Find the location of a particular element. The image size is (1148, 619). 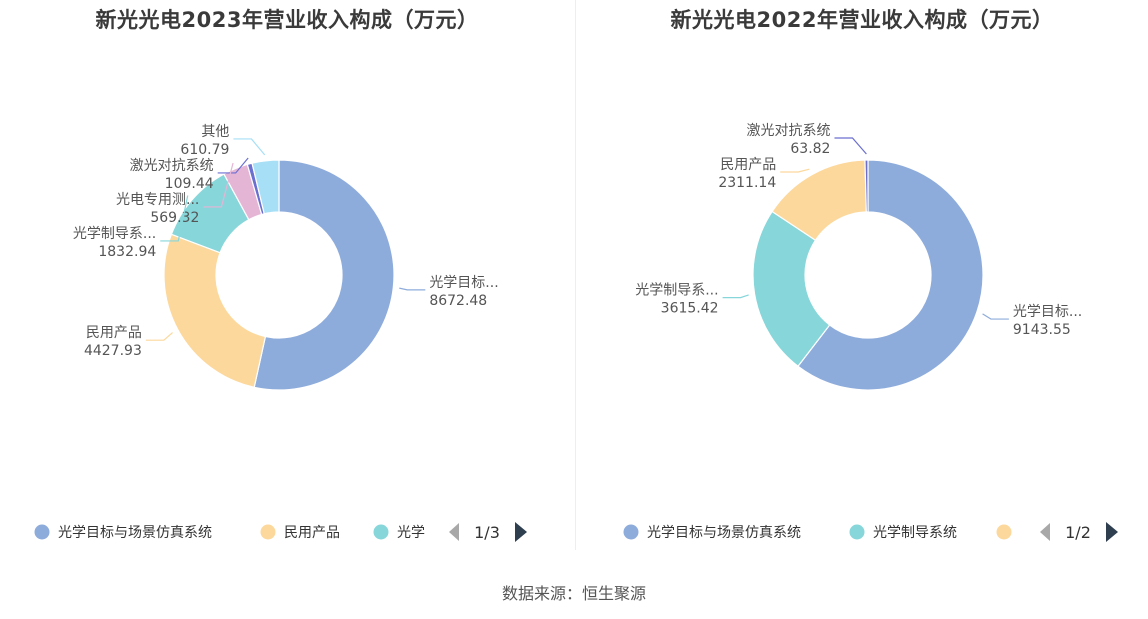

slice-value-3: 569.32 is located at coordinates (174, 218).